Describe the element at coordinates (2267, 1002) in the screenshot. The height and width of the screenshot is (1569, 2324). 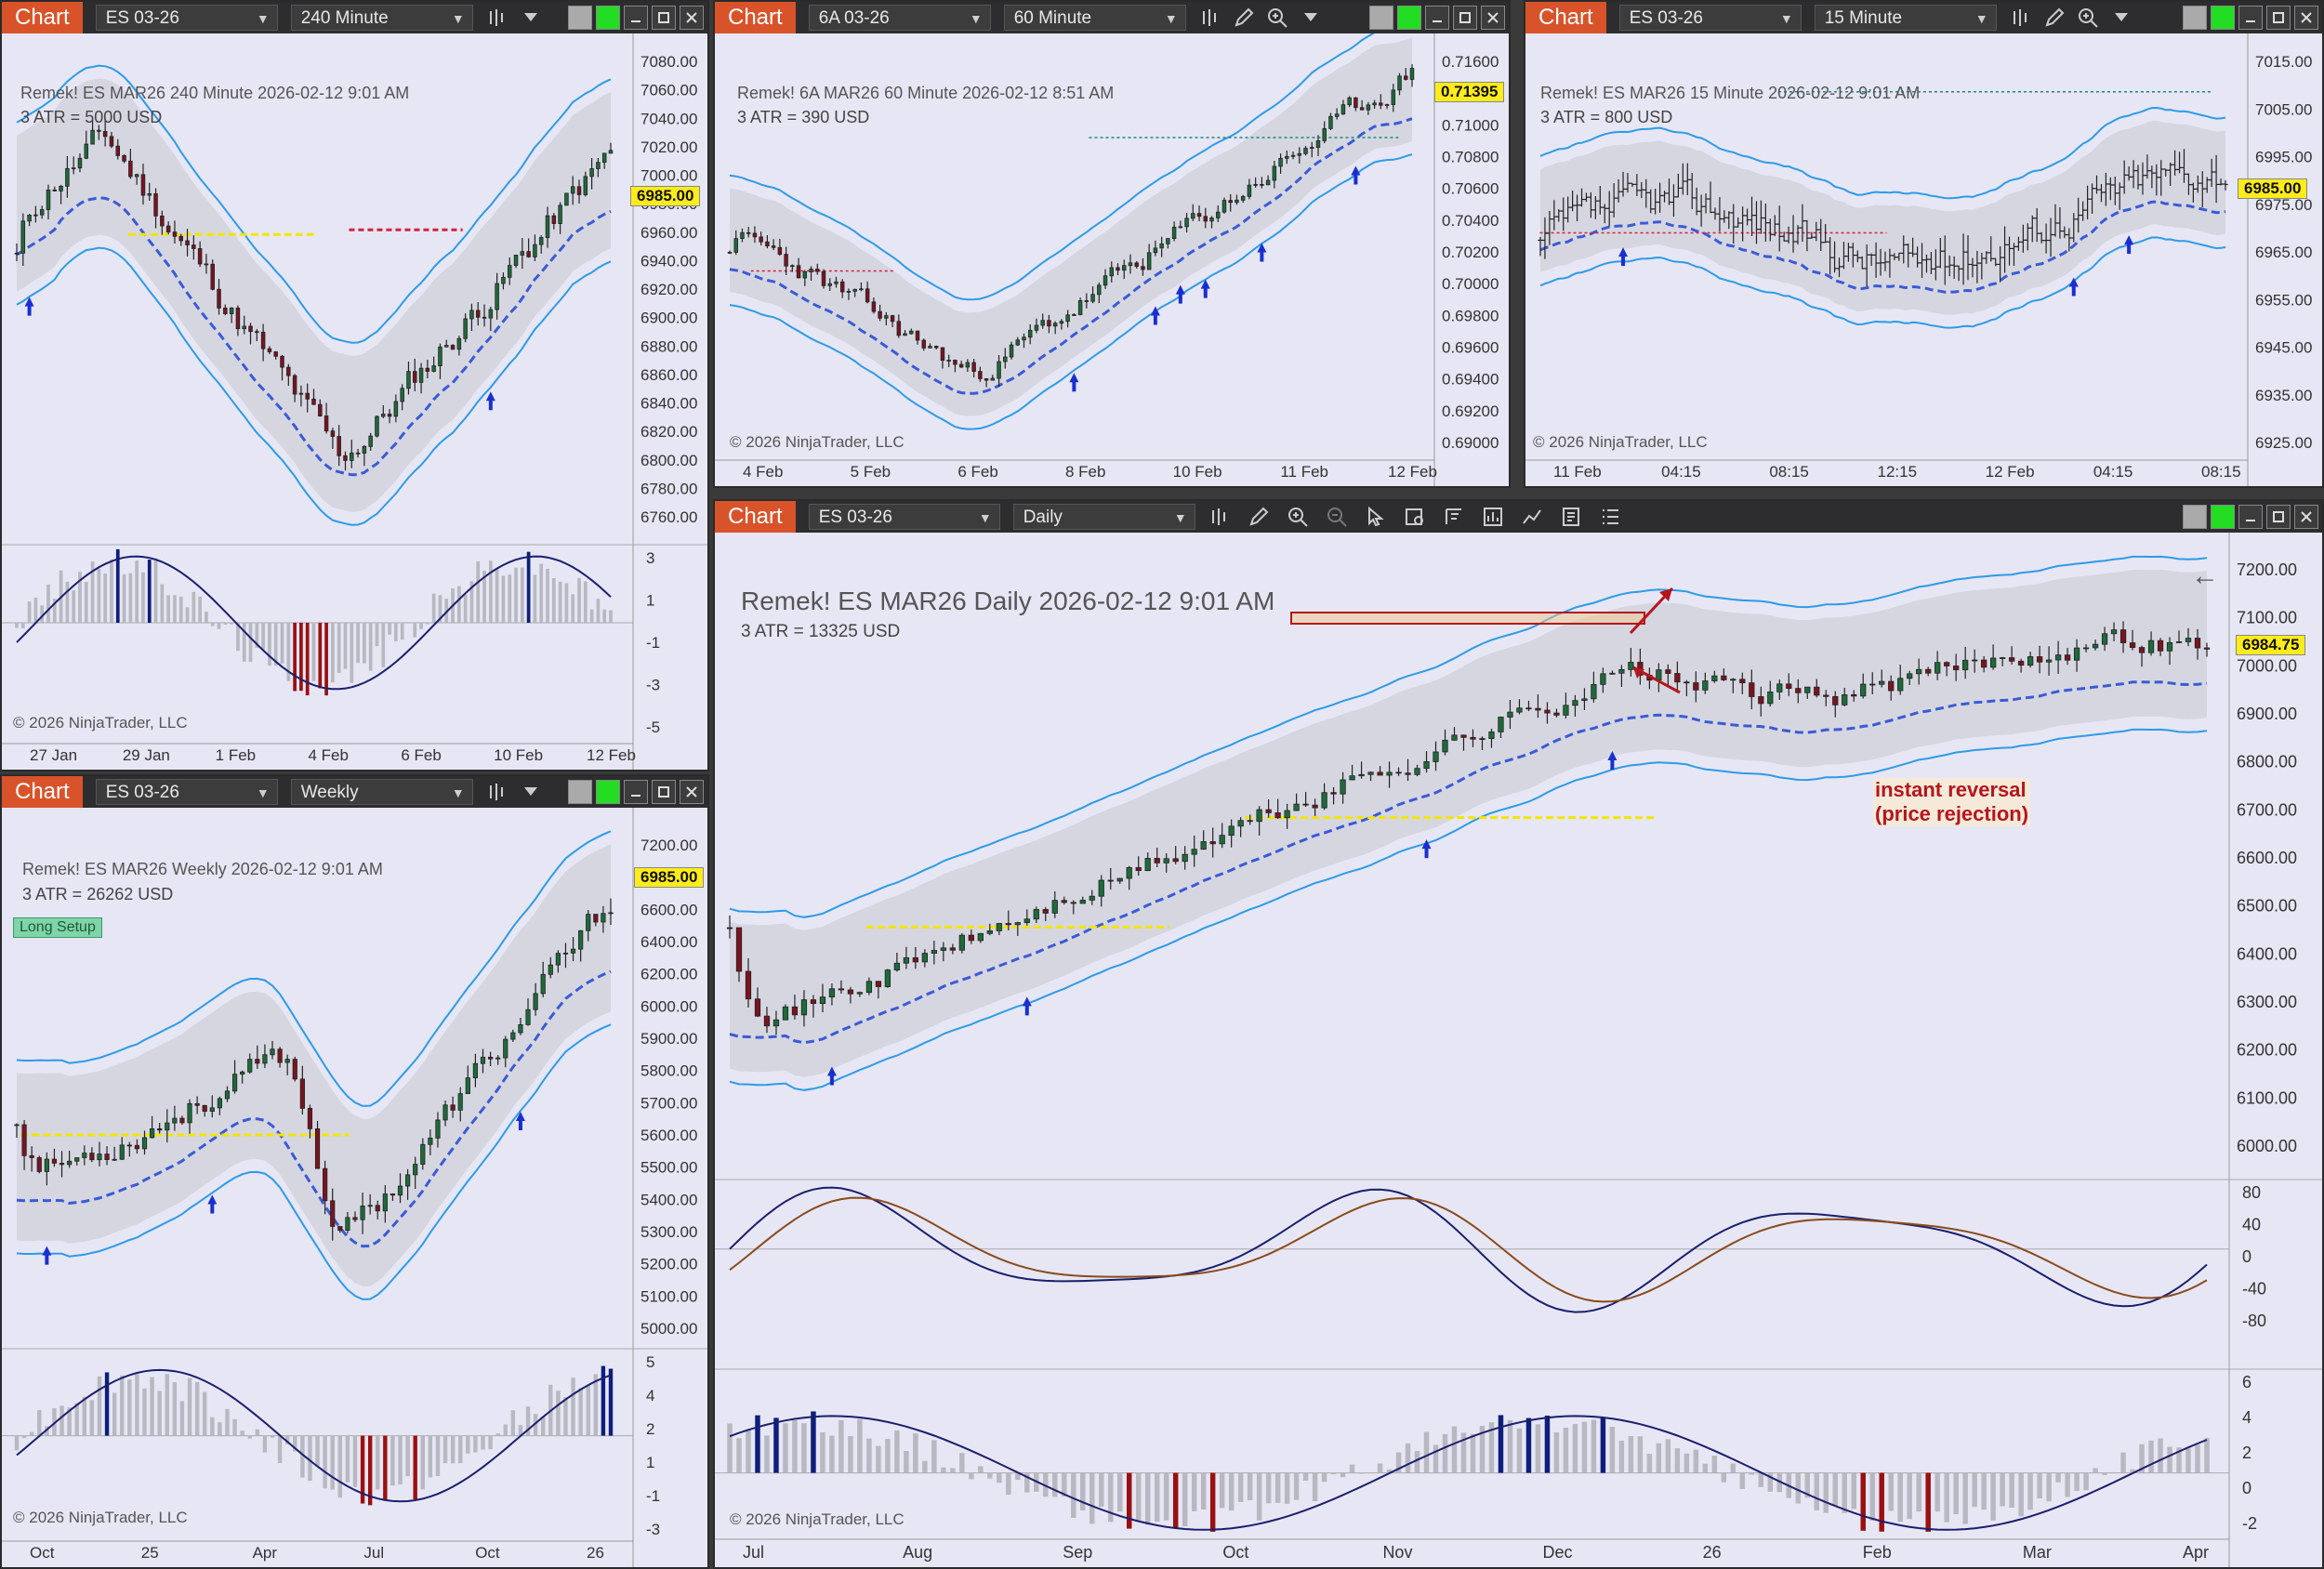
I see `price-axis-label: 6300.00` at that location.